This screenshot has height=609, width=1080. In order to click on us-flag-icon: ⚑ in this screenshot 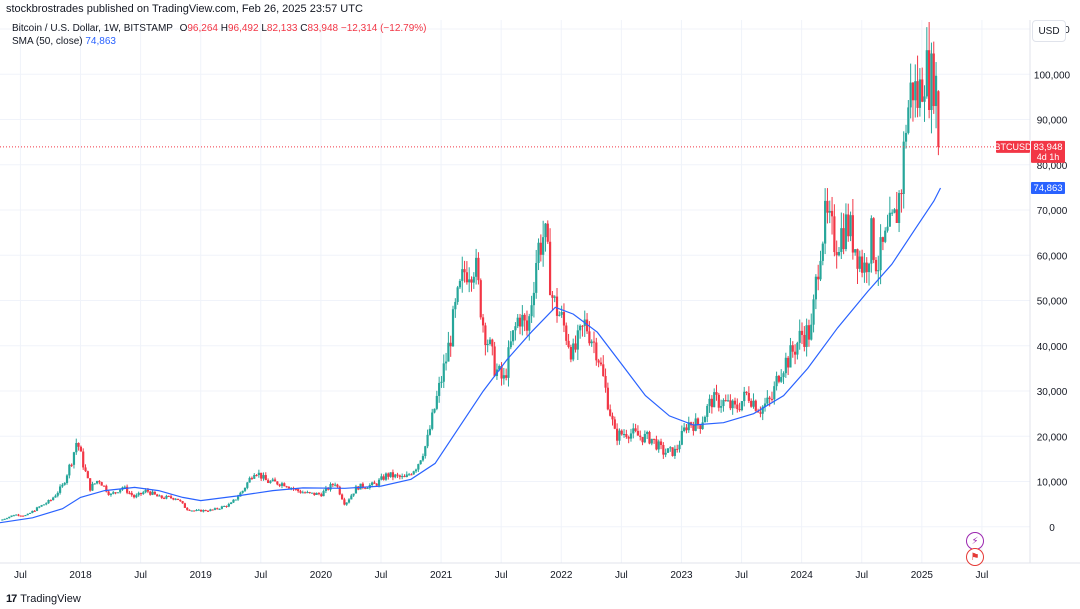, I will do `click(975, 557)`.